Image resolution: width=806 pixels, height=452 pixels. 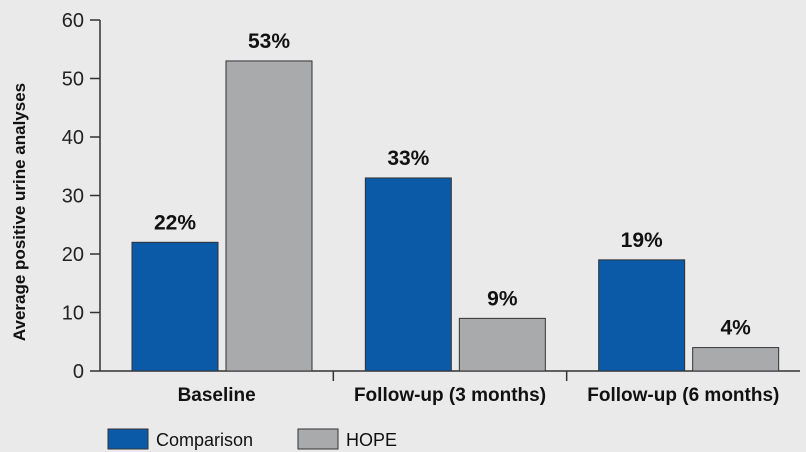 I want to click on data-label: 33%, so click(x=408, y=158).